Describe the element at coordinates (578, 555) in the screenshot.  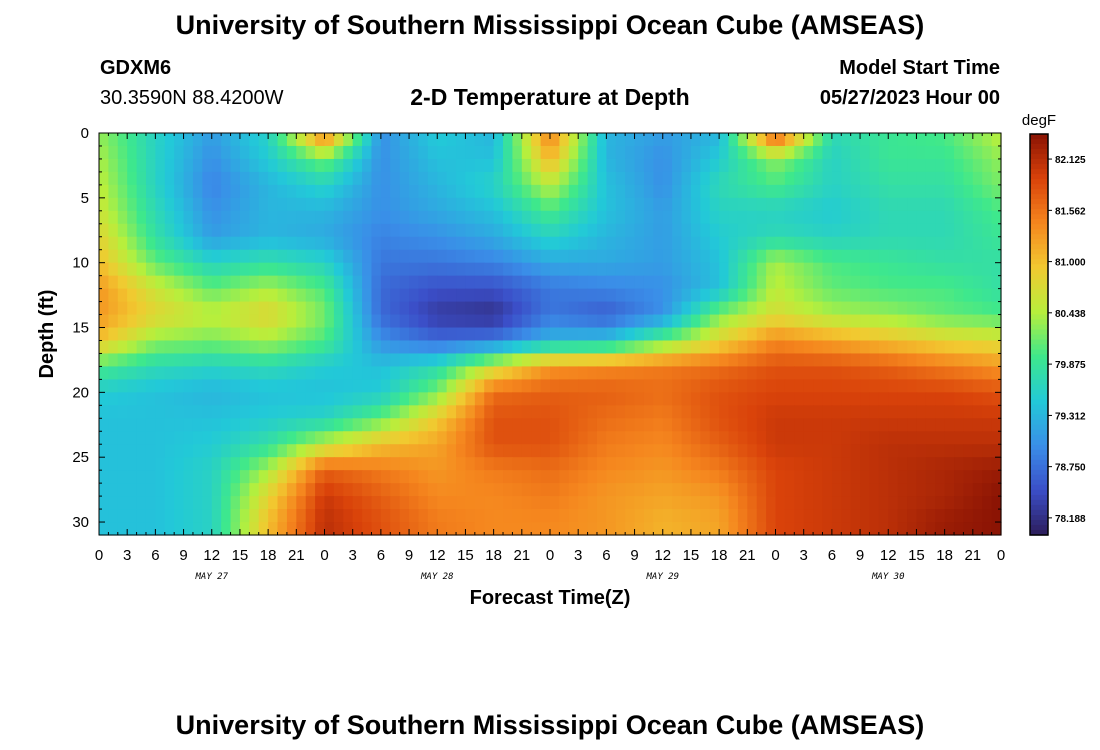
I see `x-tick-label: 3` at that location.